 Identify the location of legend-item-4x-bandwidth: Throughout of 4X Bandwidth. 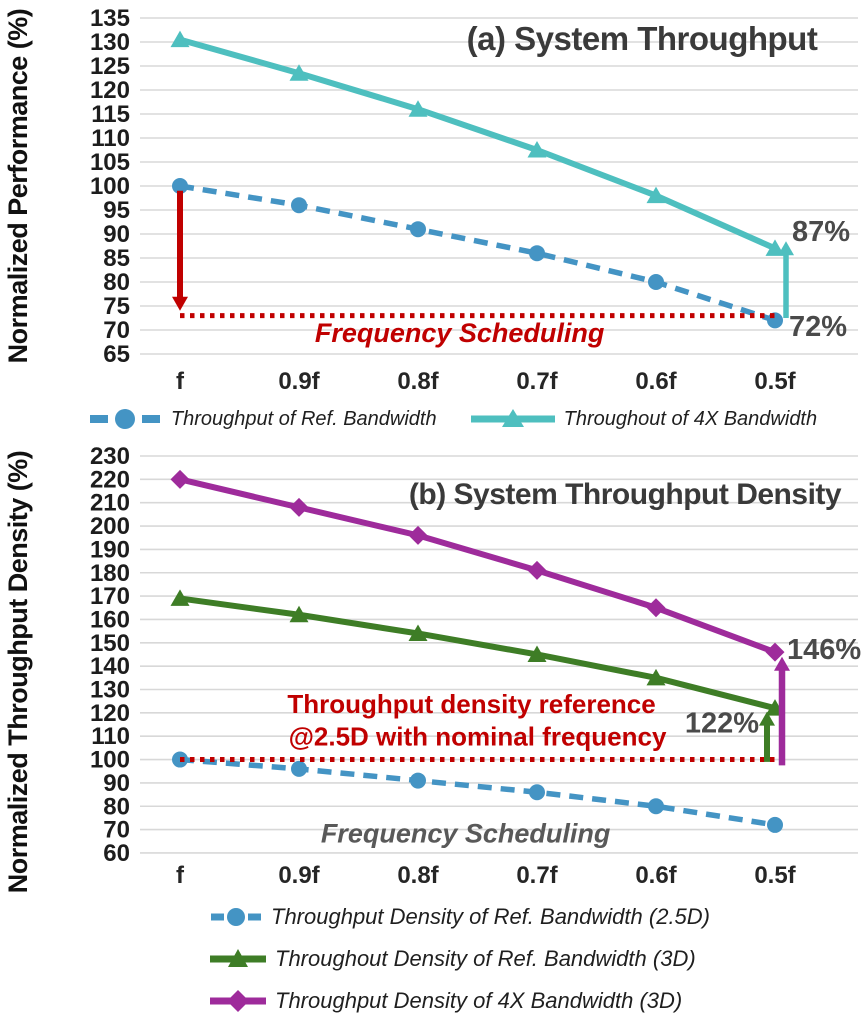
(644, 419).